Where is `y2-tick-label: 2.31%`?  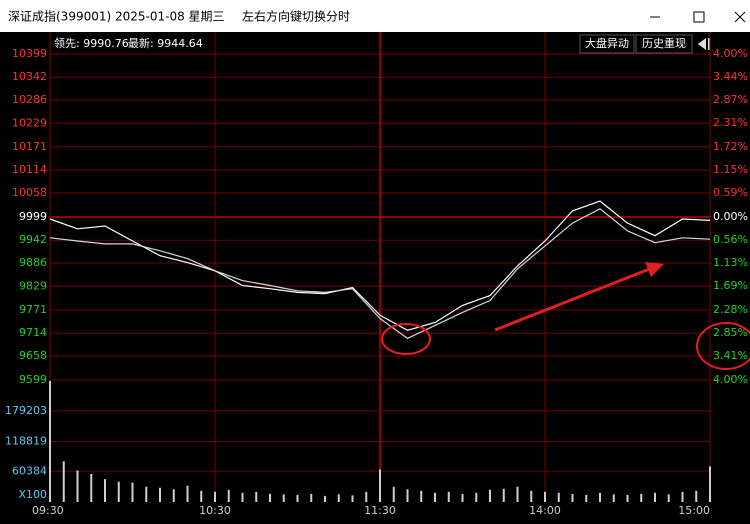
y2-tick-label: 2.31% is located at coordinates (730, 122).